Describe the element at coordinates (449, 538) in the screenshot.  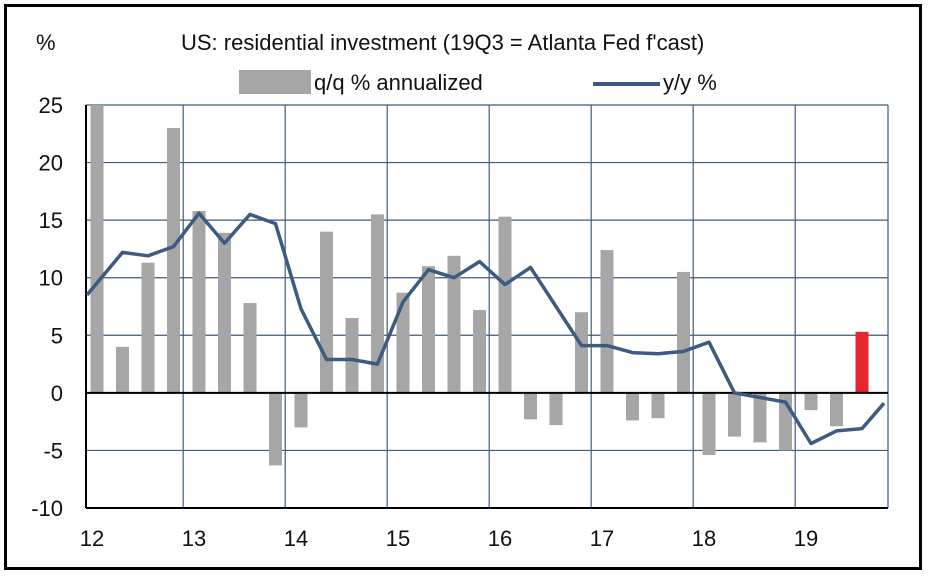
I see `x-tick-labels: 12 13 14 15 16 17 18 19` at that location.